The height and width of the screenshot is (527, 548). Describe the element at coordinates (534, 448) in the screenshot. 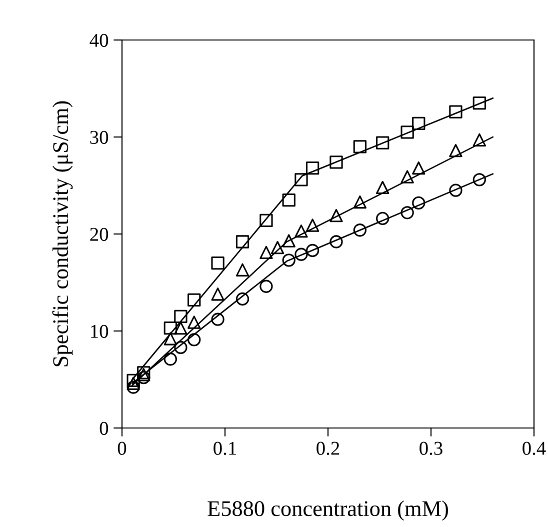

I see `x-tick-label: 0.4` at that location.